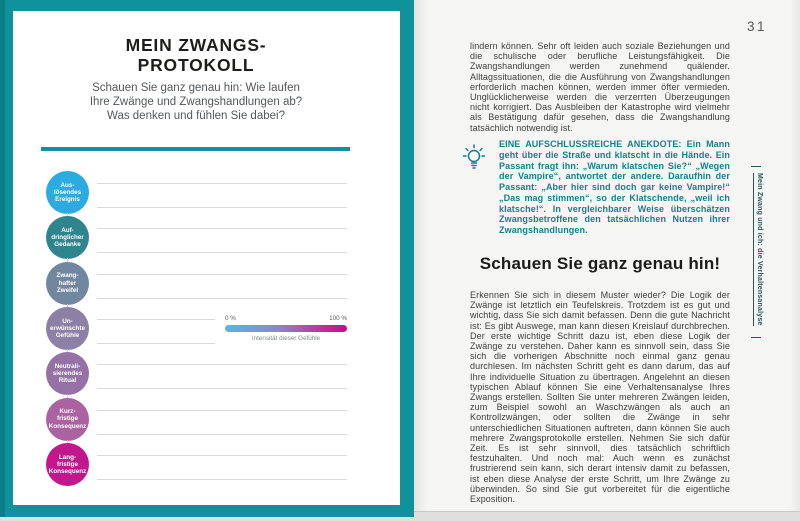 This screenshot has width=800, height=521. Describe the element at coordinates (206, 240) in the screenshot. I see `protocol-row: Auf- dringlicher Gedanke` at that location.